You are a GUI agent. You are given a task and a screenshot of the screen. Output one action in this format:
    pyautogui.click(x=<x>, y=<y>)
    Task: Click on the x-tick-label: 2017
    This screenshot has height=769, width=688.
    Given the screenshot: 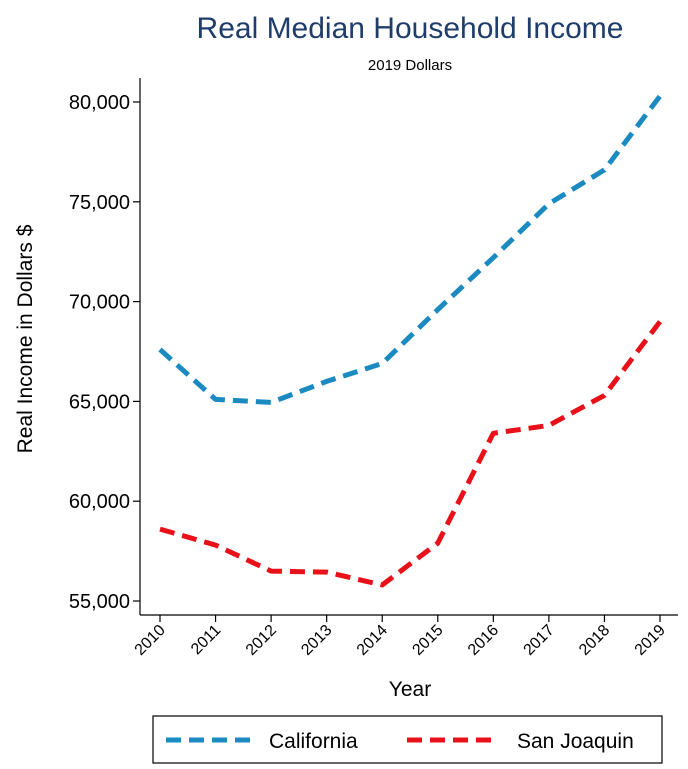 What is the action you would take?
    pyautogui.click(x=539, y=640)
    